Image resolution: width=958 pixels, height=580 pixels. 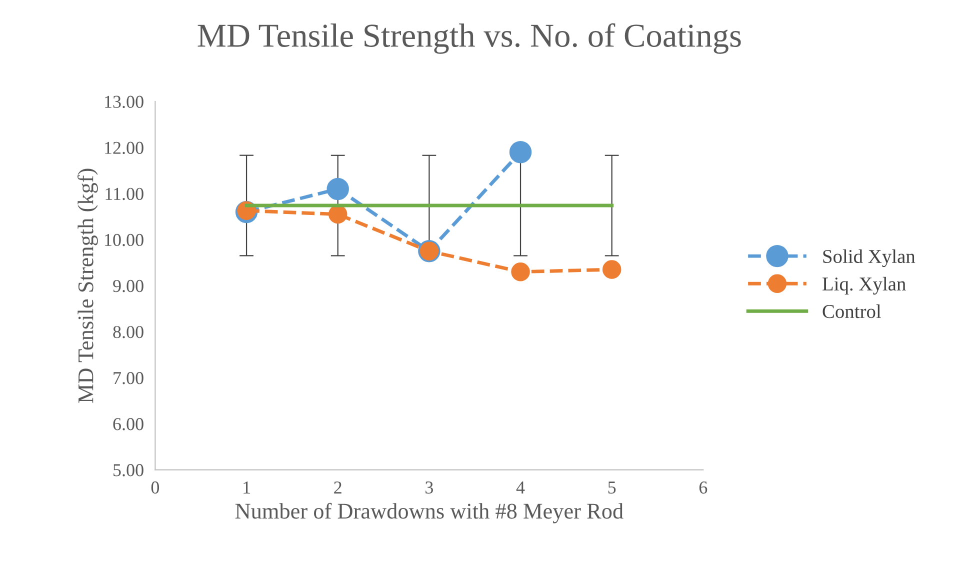 What do you see at coordinates (469, 38) in the screenshot?
I see `chart-title: MD Tensile Strength vs. No. of Coatings` at bounding box center [469, 38].